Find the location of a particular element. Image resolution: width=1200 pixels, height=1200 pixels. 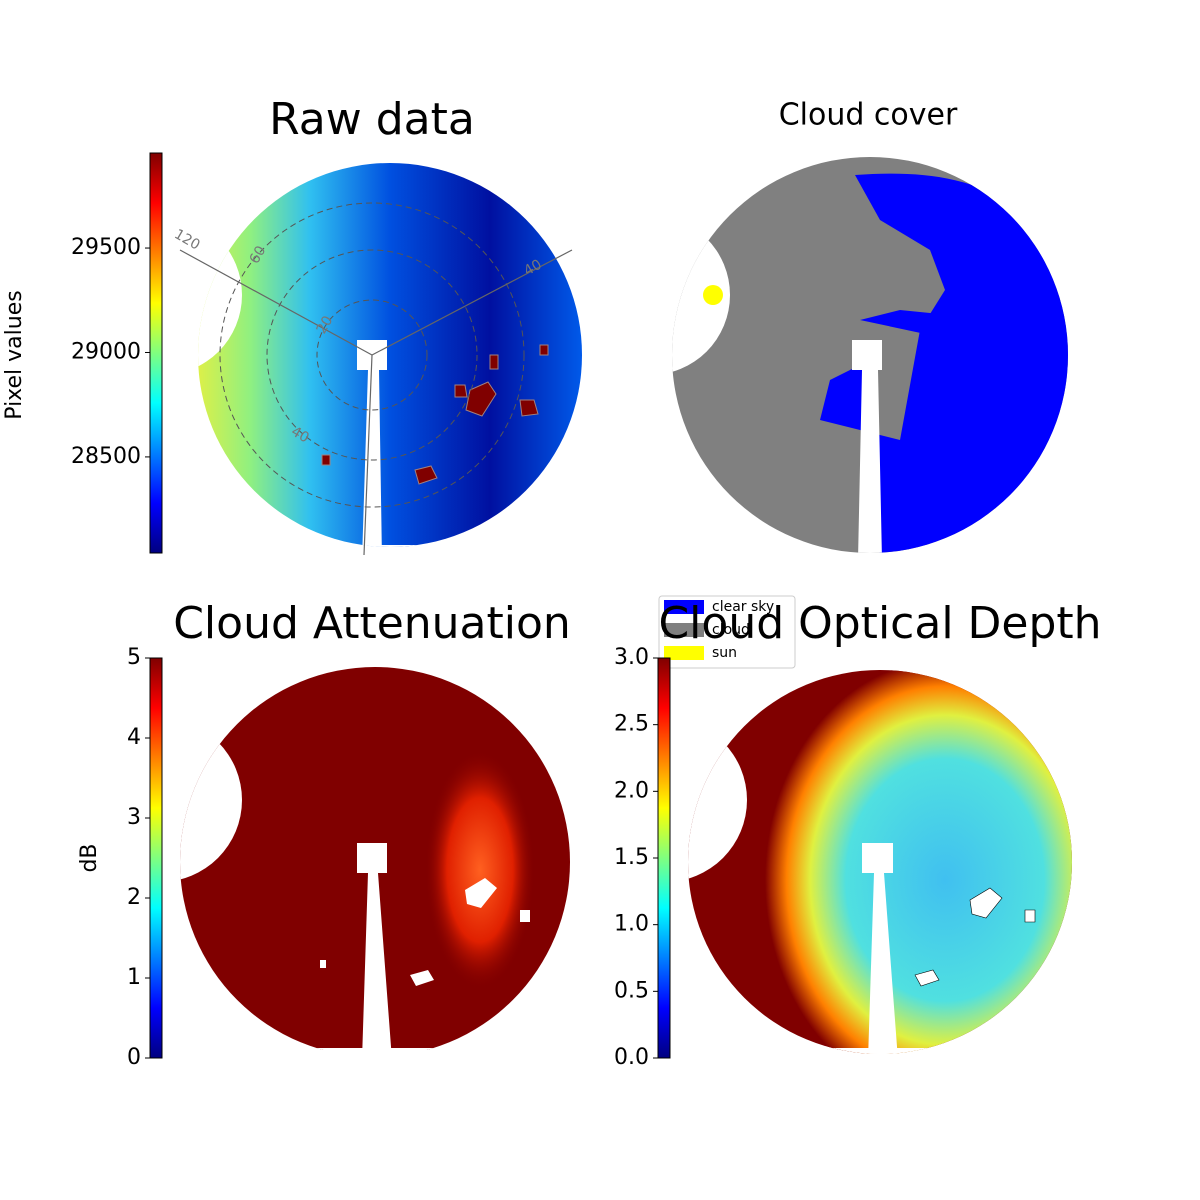

panel-title: Cloud cover is located at coordinates (868, 115).